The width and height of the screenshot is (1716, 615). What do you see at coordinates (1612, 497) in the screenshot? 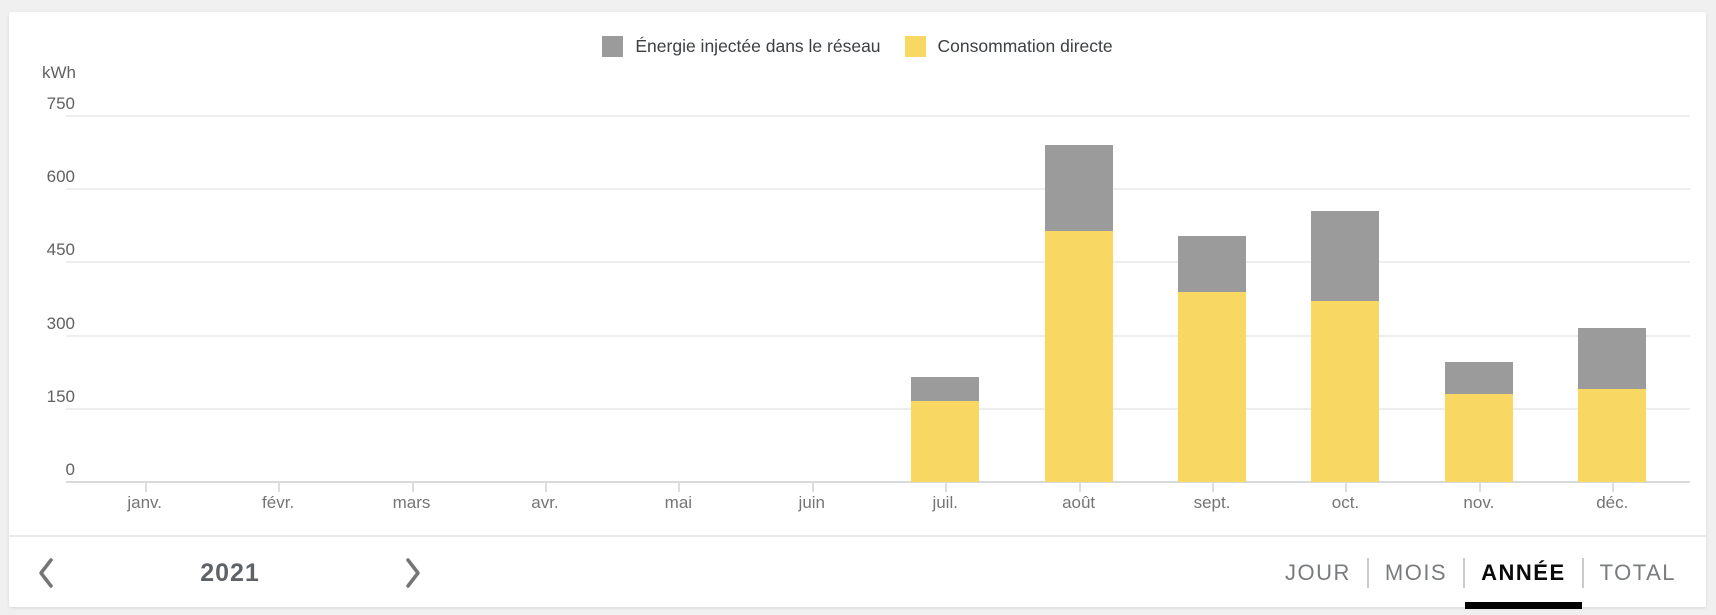
I see `x-axis-month-label: déc.` at bounding box center [1612, 497].